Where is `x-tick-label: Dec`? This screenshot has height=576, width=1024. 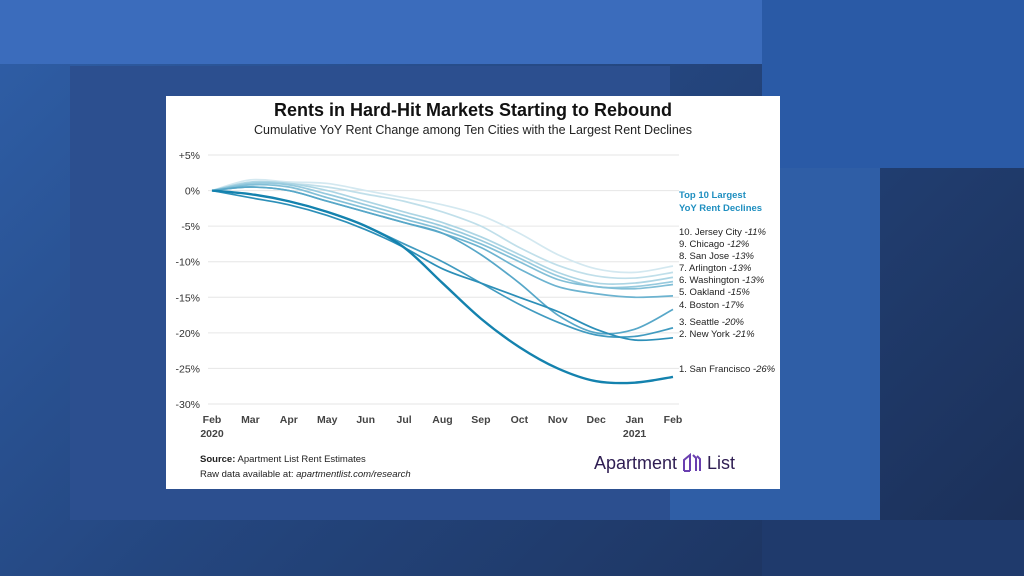
x-tick-label: Dec is located at coordinates (596, 420).